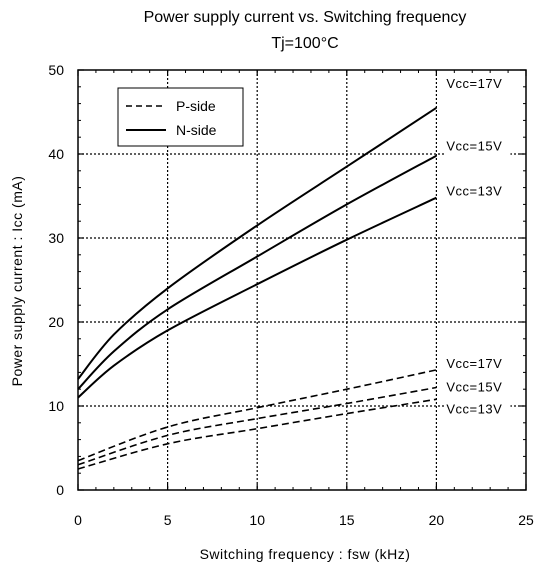  Describe the element at coordinates (56, 322) in the screenshot. I see `y-tick-label: 20` at that location.